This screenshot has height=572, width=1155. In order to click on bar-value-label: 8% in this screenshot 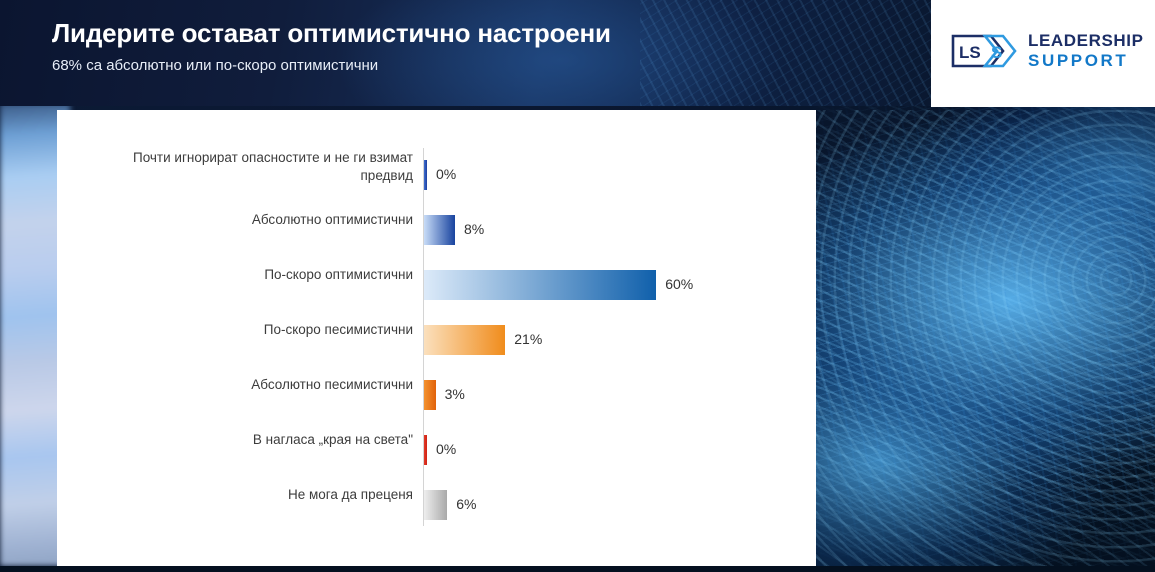, I will do `click(474, 229)`.